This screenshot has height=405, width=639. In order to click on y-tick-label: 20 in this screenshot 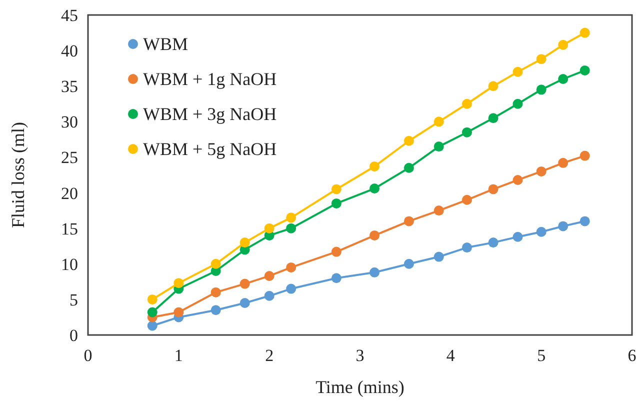, I will do `click(69, 193)`.